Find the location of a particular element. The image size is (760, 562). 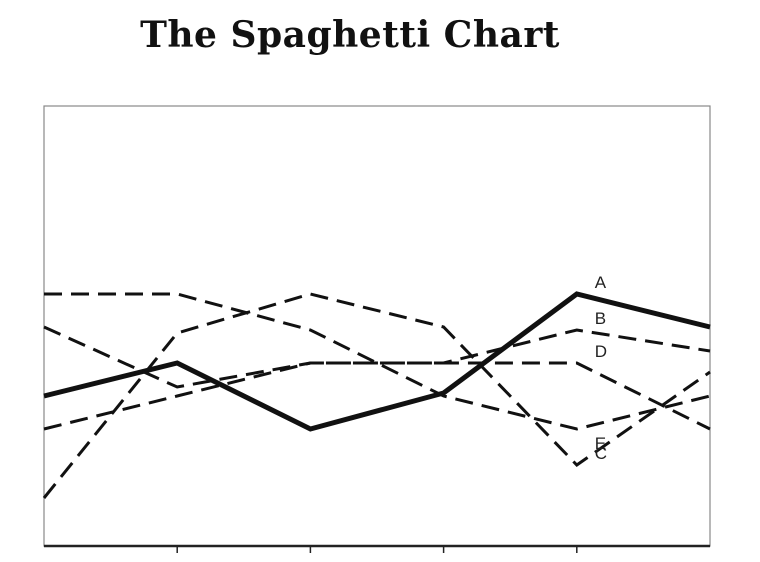

series-label-b: B is located at coordinates (600, 318).